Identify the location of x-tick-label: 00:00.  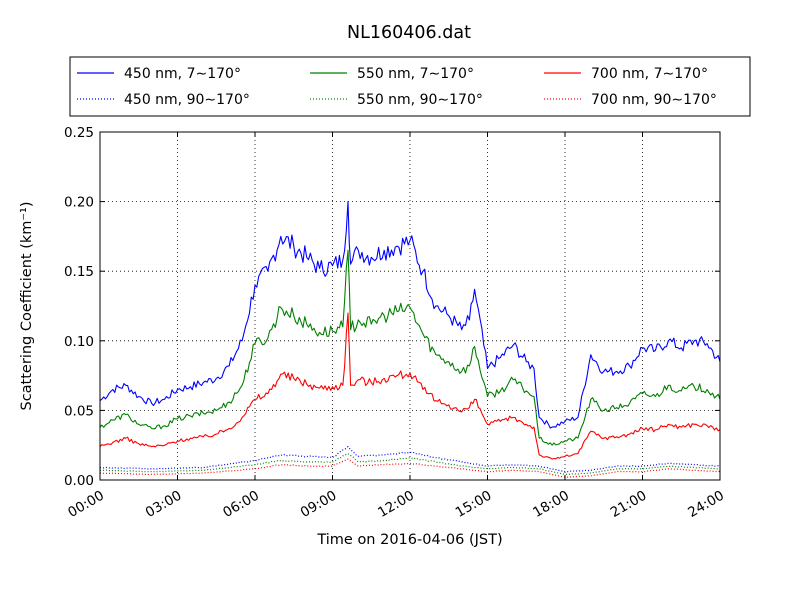
(86, 504).